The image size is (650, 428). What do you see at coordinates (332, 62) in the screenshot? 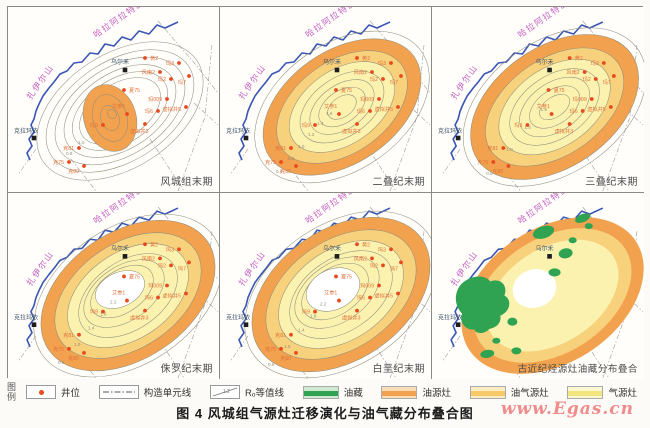
I see `city-label: 乌尔禾` at bounding box center [332, 62].